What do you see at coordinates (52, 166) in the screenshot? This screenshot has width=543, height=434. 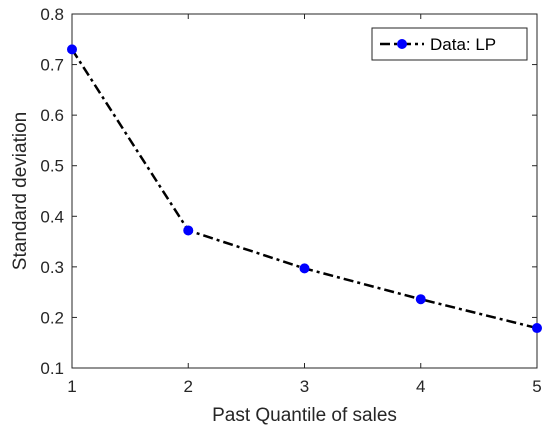 I see `y-tick-label: 0.5` at bounding box center [52, 166].